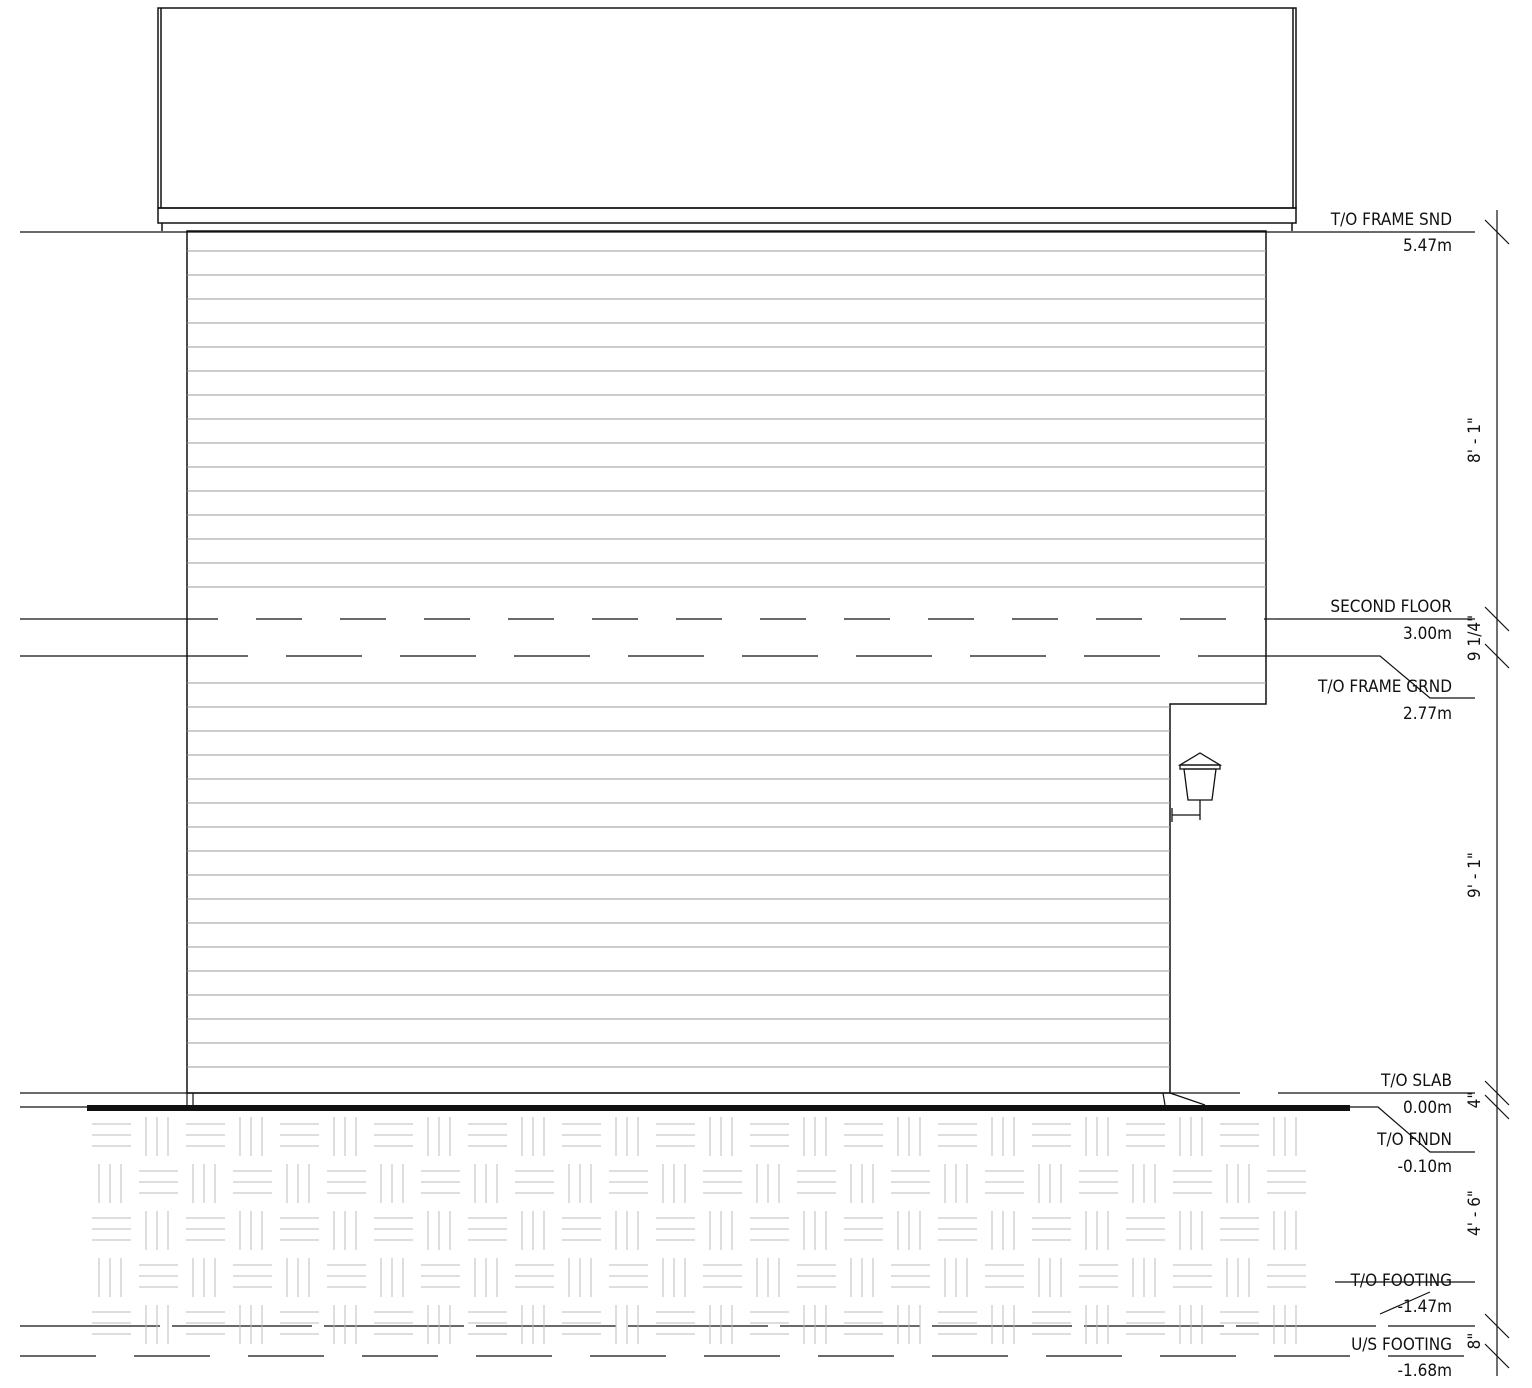 Image resolution: width=1532 pixels, height=1388 pixels. Describe the element at coordinates (1475, 638) in the screenshot. I see `dimension-text: 9 1/4"` at that location.